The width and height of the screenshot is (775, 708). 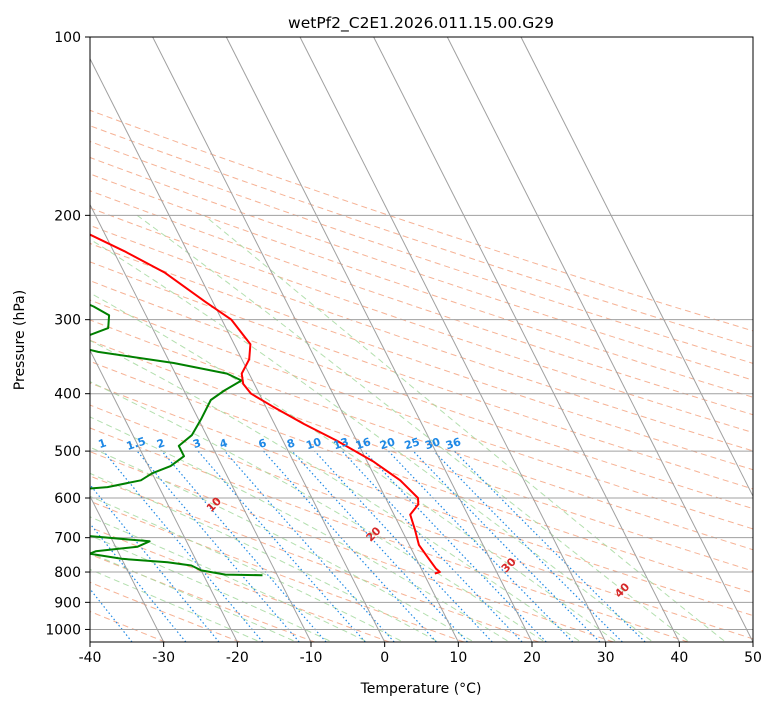 I want to click on x-tick-label: -10, so click(x=311, y=658).